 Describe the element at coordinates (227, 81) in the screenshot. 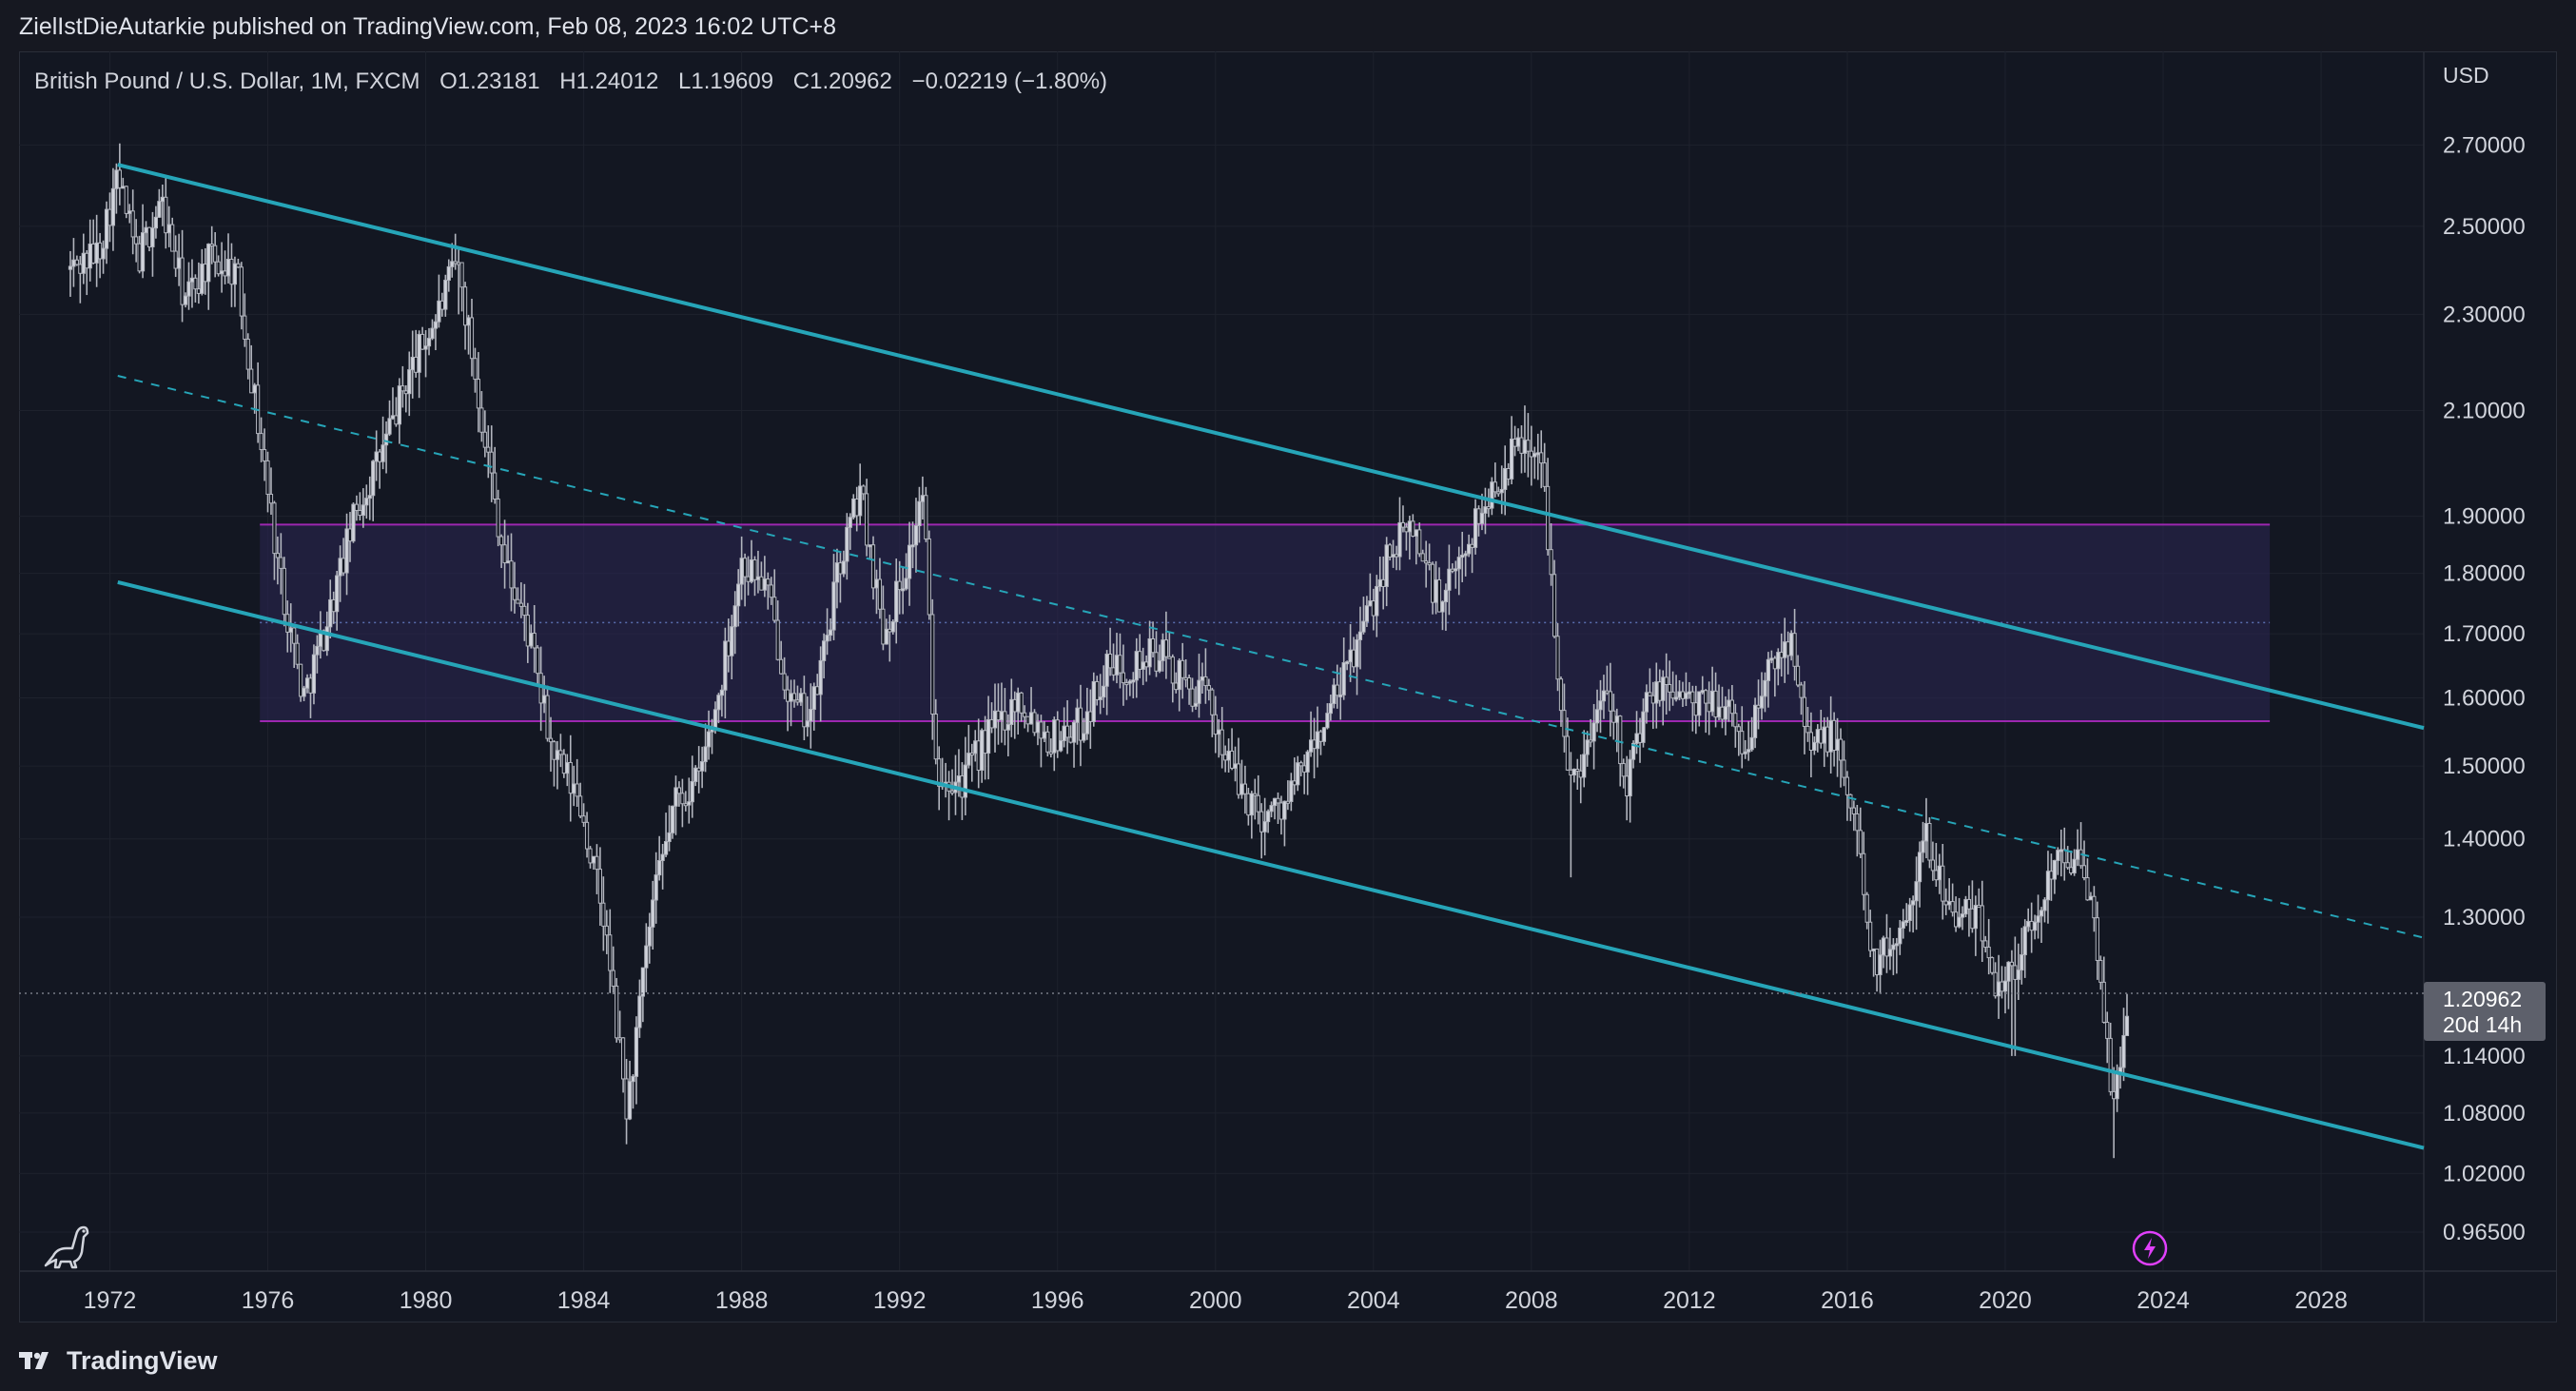

I see `legend-symbol: British Pound / U.S. Dollar, 1M, FXCM` at that location.